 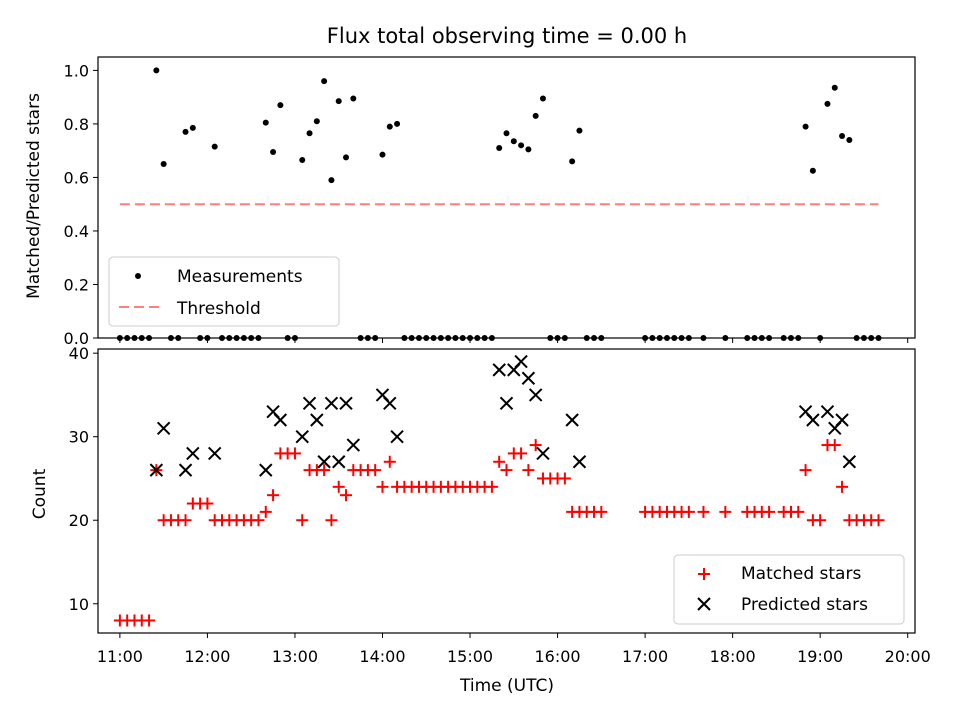 What do you see at coordinates (81, 204) in the screenshot?
I see `top-y-ticks: 0.0 0.2 0.4 0.6 0.8 1.0` at bounding box center [81, 204].